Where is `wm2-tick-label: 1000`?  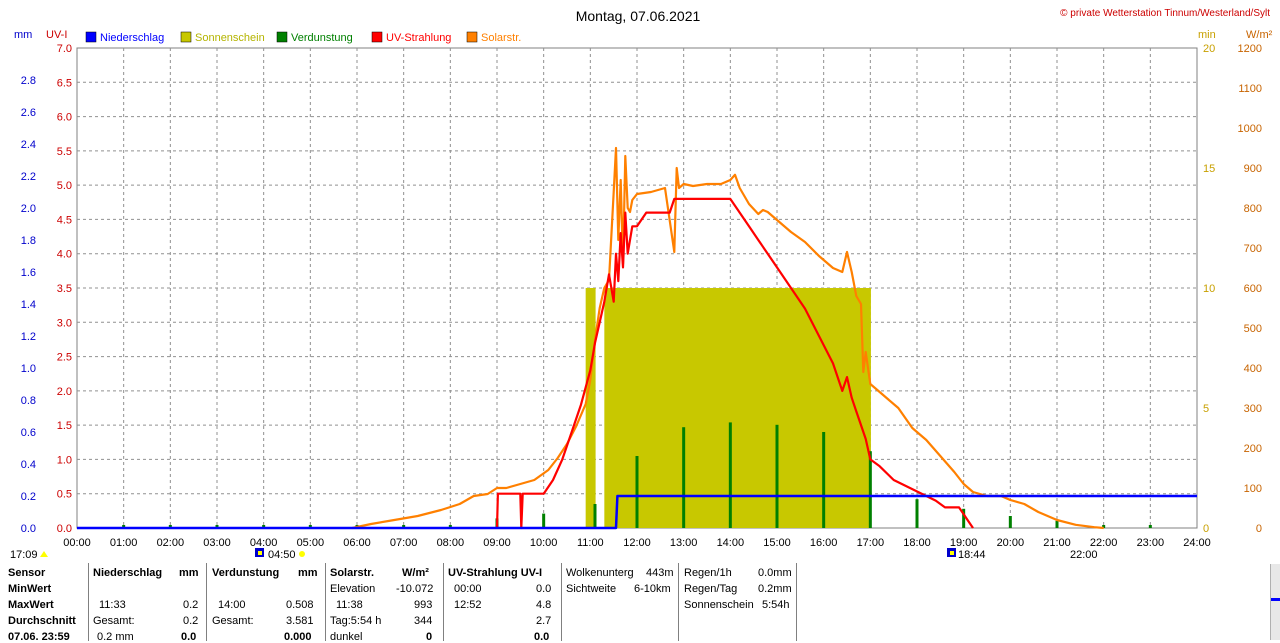
wm2-tick-label: 1000 is located at coordinates (1250, 129).